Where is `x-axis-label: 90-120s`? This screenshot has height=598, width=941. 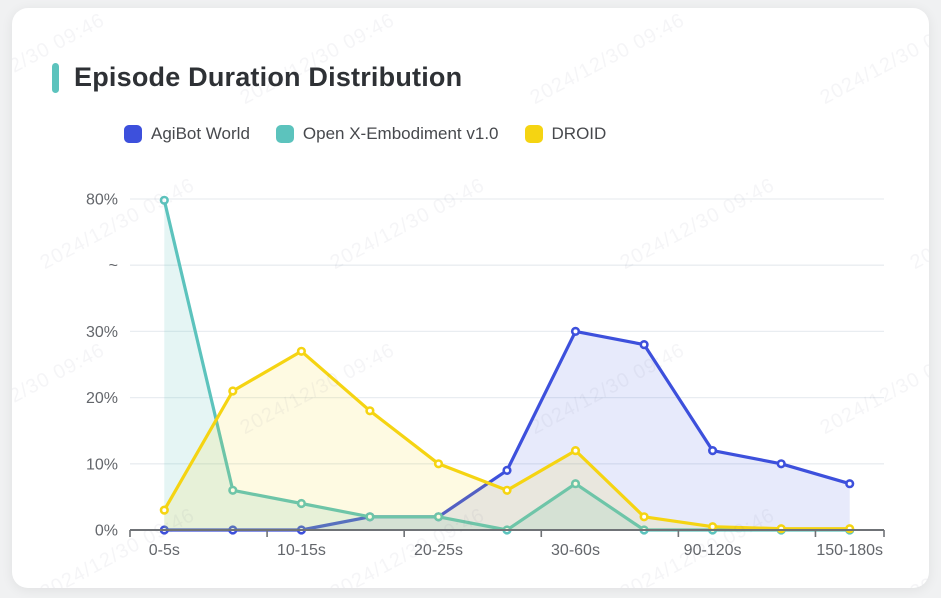
x-axis-label: 90-120s is located at coordinates (713, 550).